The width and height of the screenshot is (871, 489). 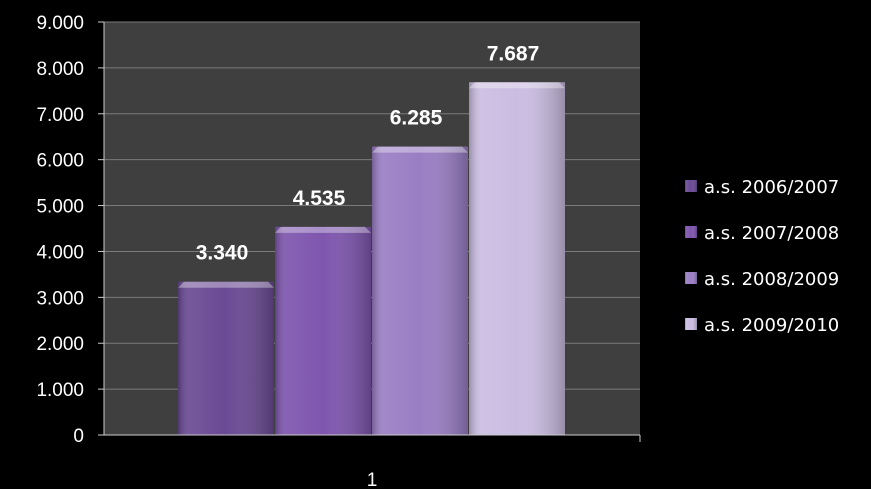 What do you see at coordinates (771, 325) in the screenshot?
I see `legend-label: a.s. 2009/2010` at bounding box center [771, 325].